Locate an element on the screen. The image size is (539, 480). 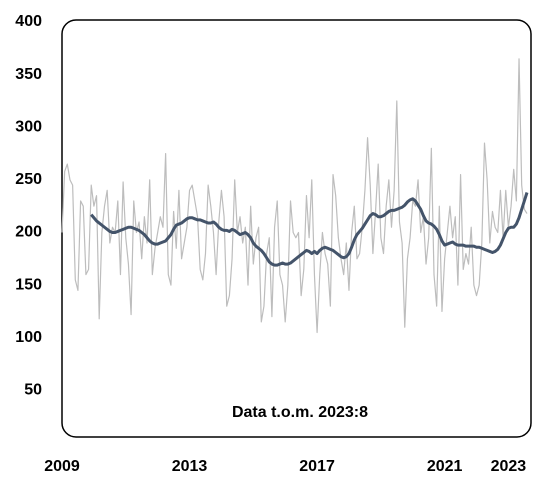
y-tick-label: 50 is located at coordinates (33, 390).